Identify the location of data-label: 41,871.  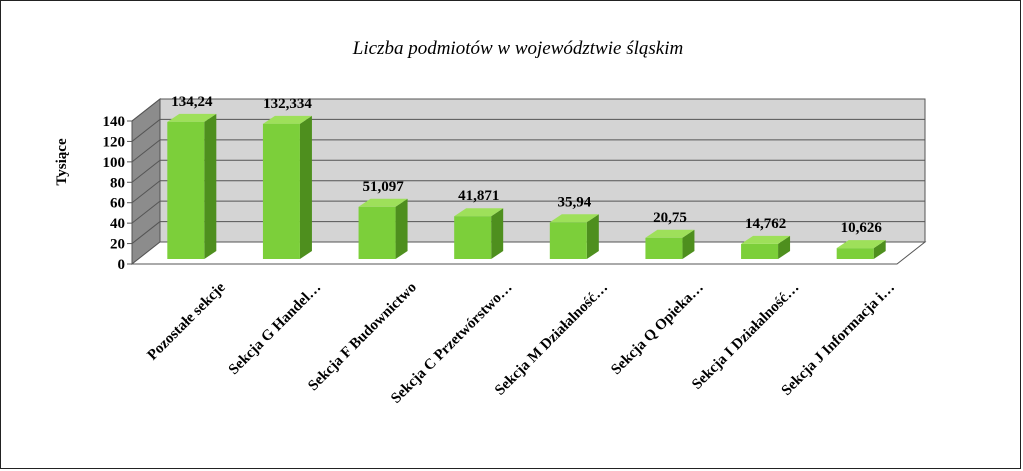
(478, 196).